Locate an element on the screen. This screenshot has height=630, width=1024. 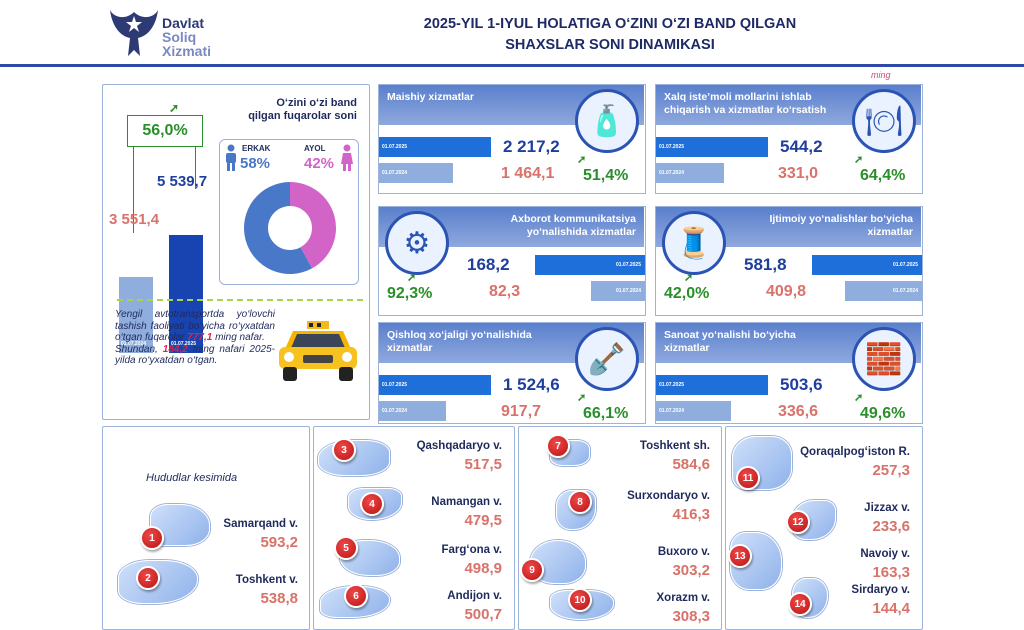
sector-value-2025: 544,2 is located at coordinates (801, 146).